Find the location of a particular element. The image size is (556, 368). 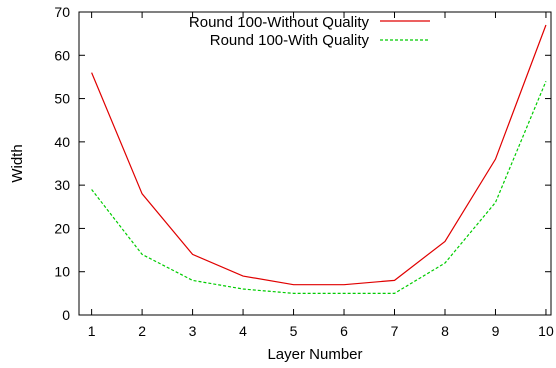

legend-label-1: Round 100-Without Quality is located at coordinates (279, 22).